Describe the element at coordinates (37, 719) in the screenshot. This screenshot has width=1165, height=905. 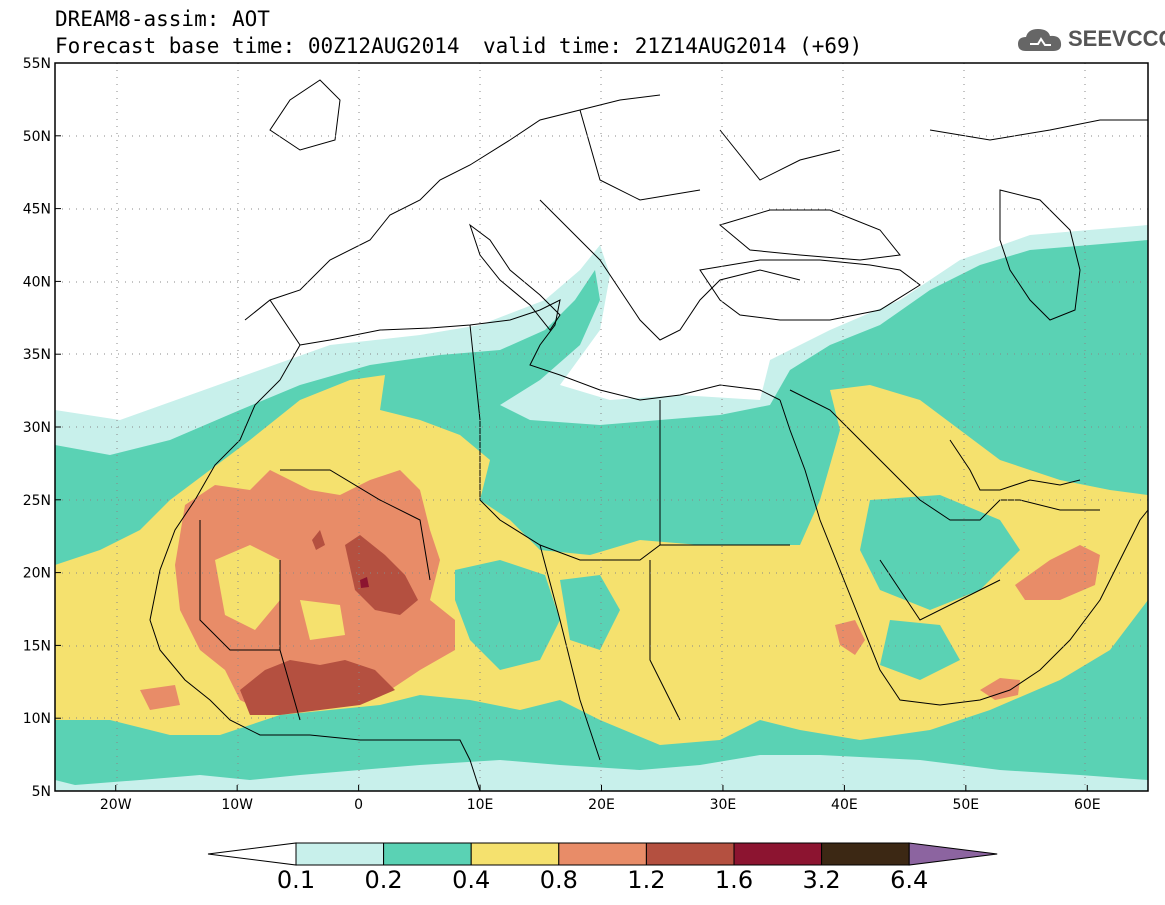
I see `lat-tick-label: 10N` at that location.